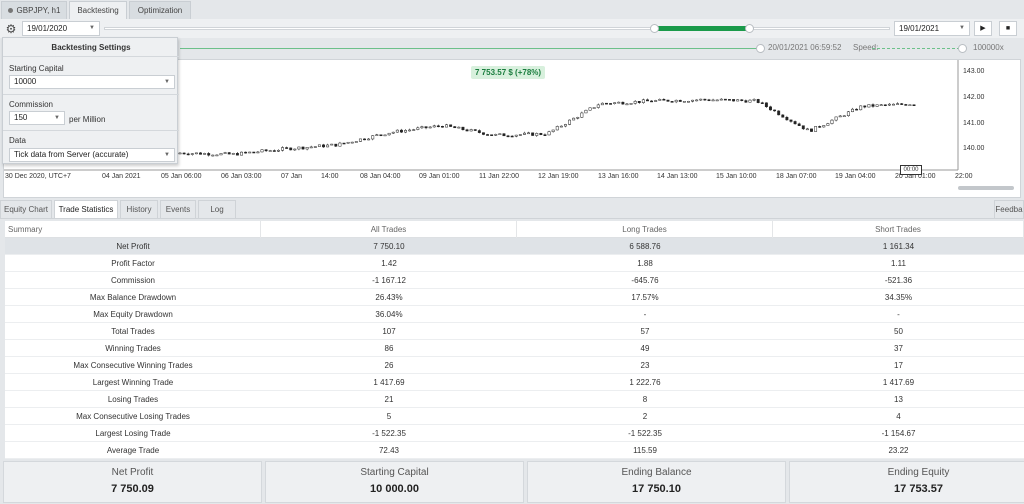 The height and width of the screenshot is (504, 1024). I want to click on data-label: Data, so click(17, 140).